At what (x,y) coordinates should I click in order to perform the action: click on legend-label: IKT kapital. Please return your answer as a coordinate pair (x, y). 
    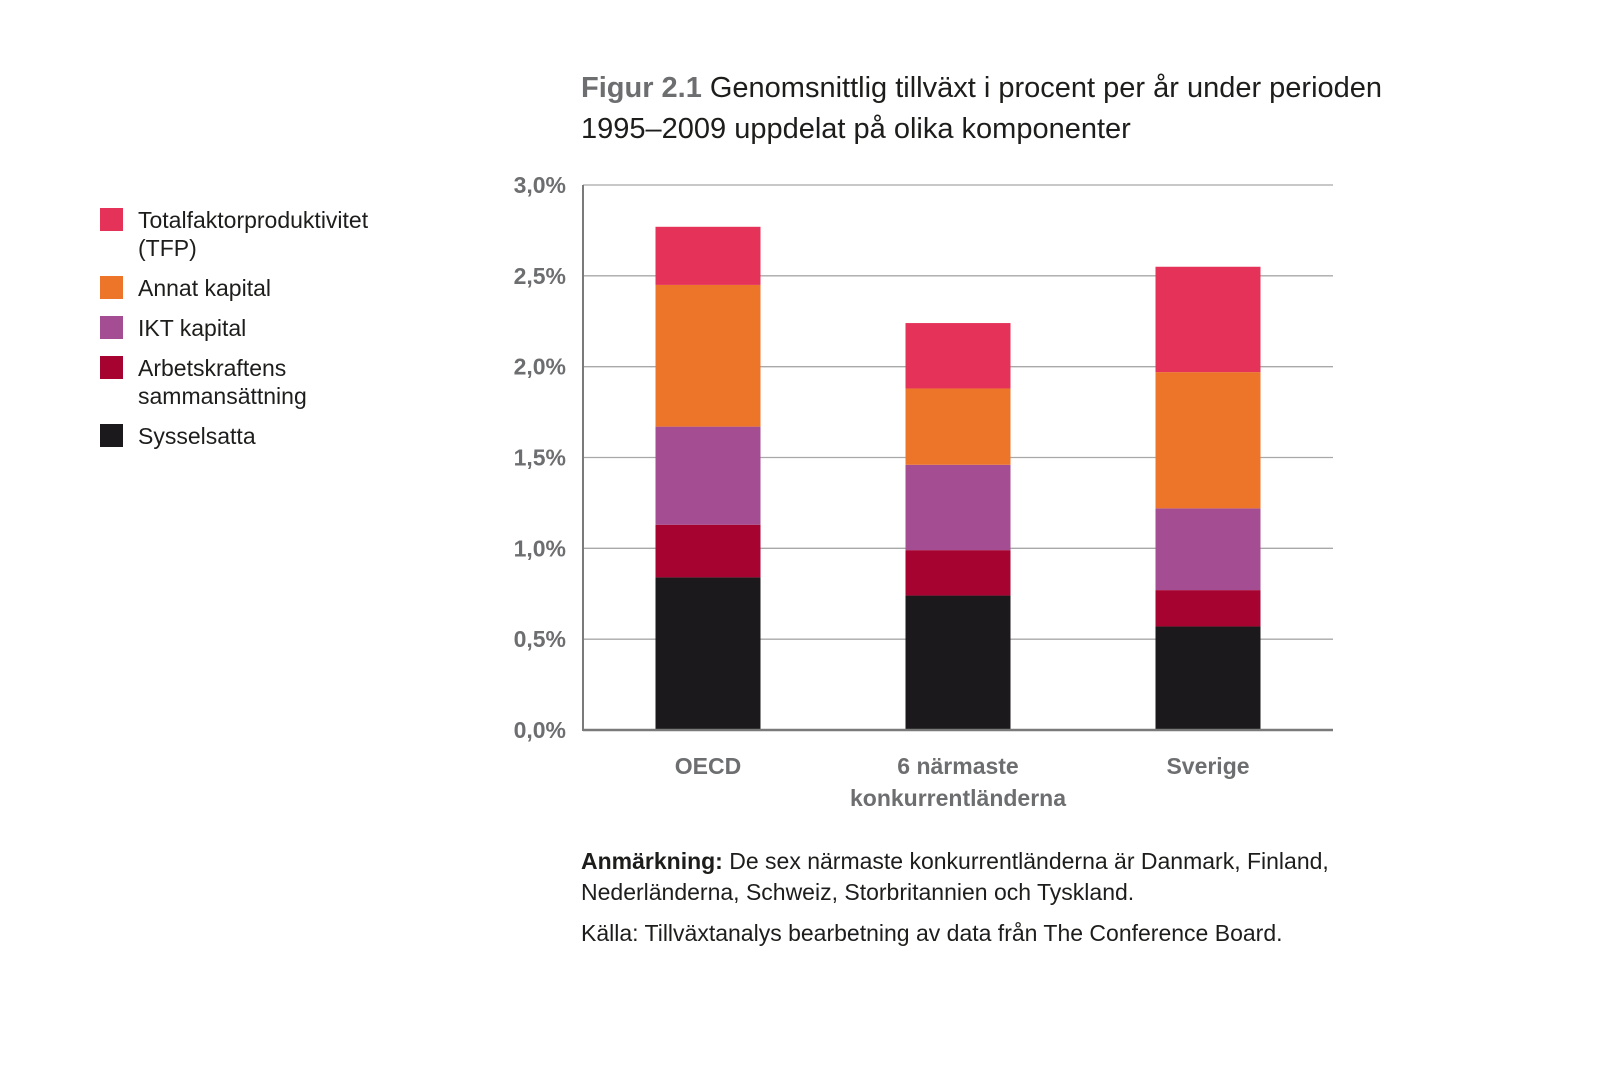
    Looking at the image, I should click on (192, 328).